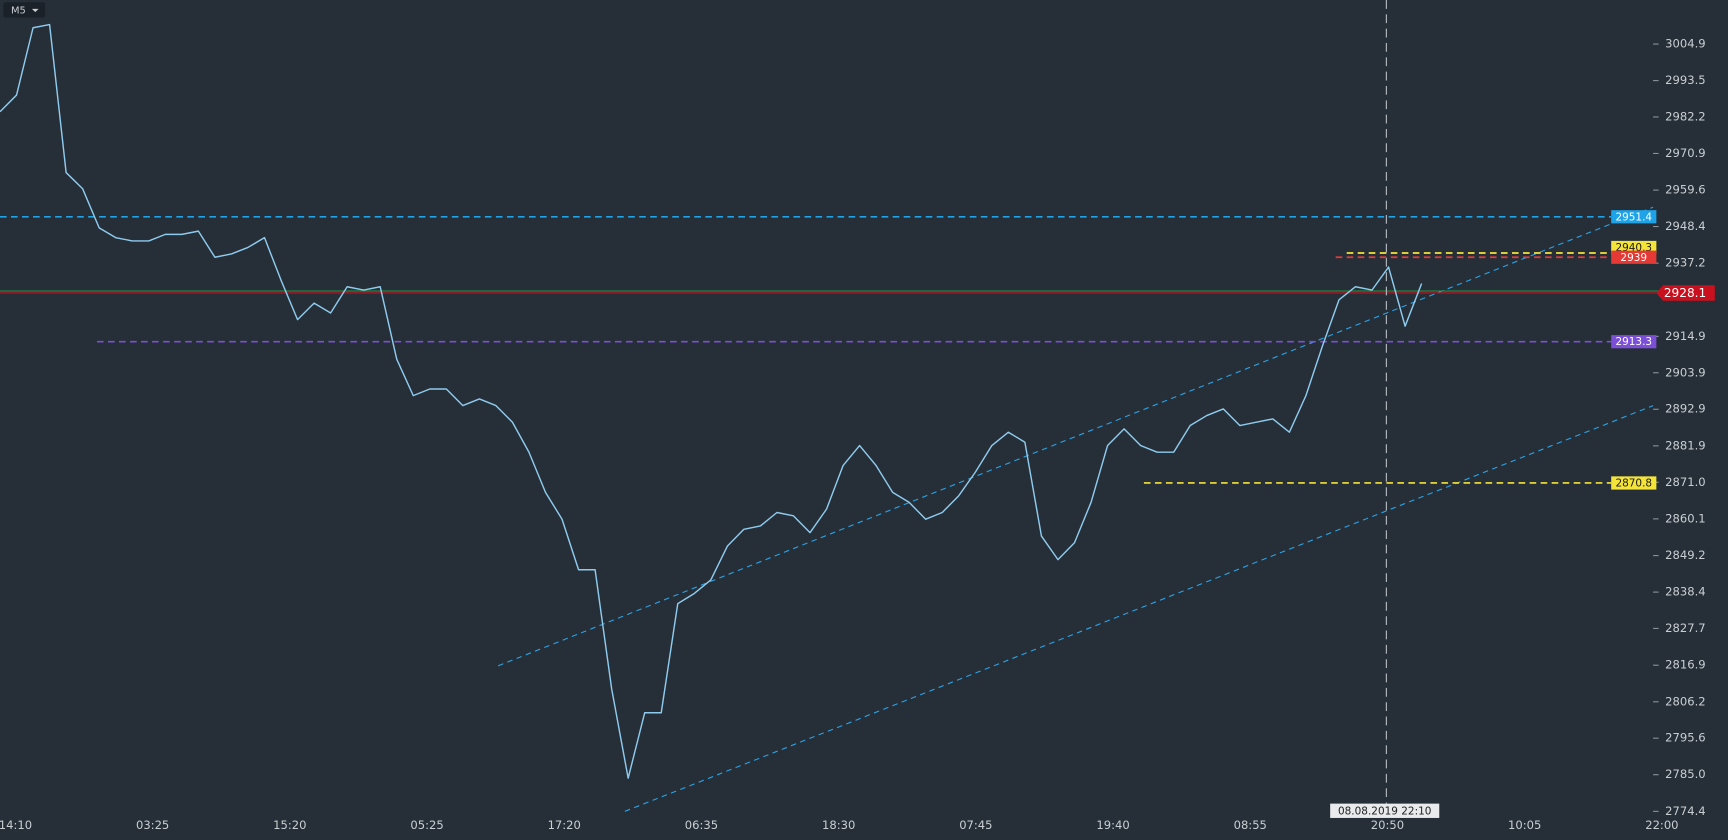 This screenshot has height=840, width=1728. I want to click on x-tick-label: 15:20, so click(289, 825).